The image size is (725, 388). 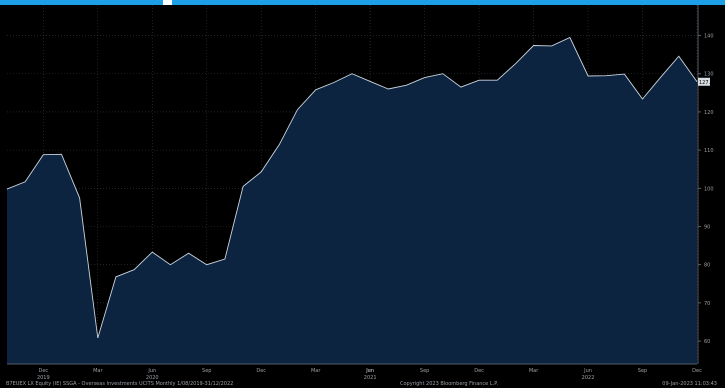 What do you see at coordinates (709, 189) in the screenshot?
I see `y-tick-label: 100` at bounding box center [709, 189].